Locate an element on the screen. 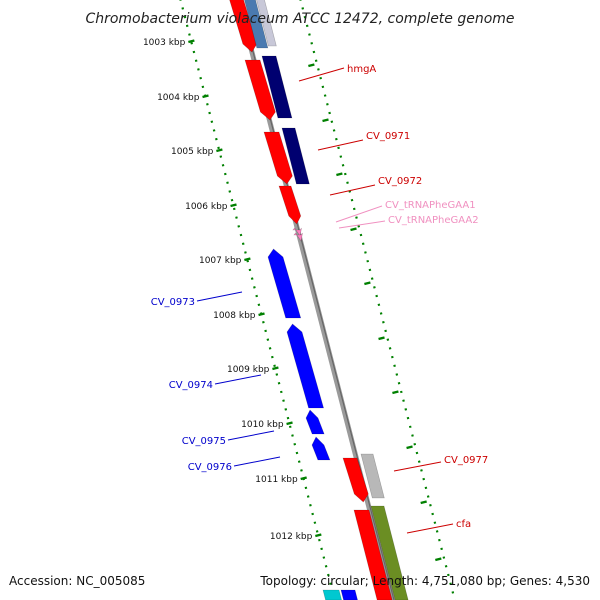 The image size is (600, 600). gene-hmgA is located at coordinates (260, 90).